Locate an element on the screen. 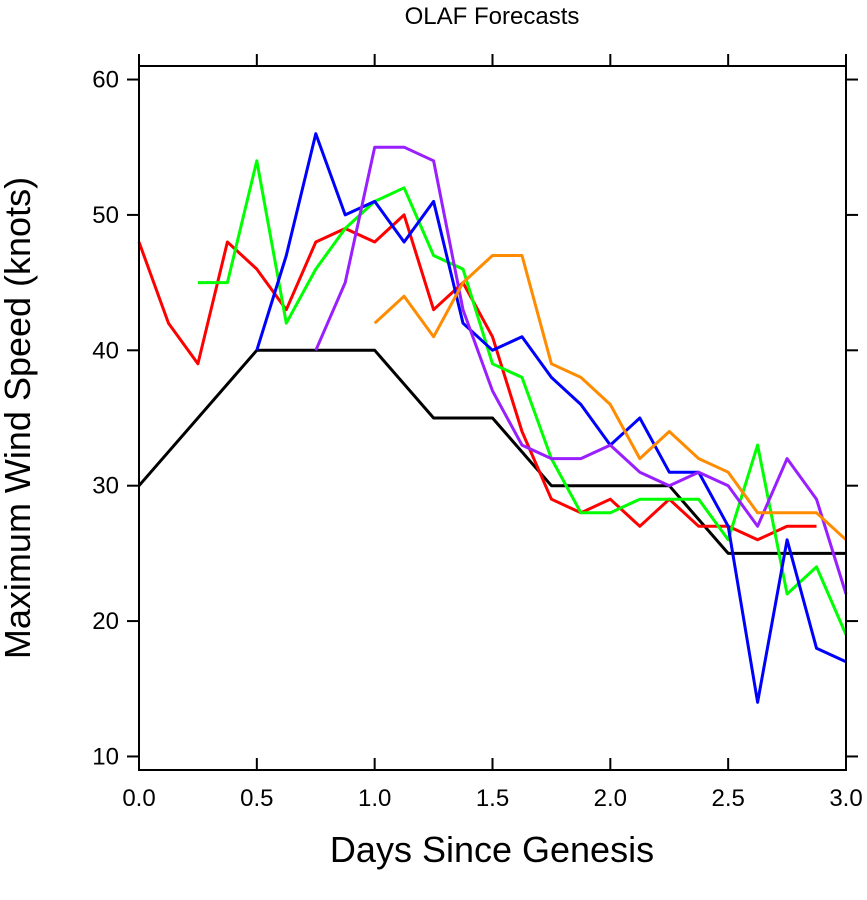 This screenshot has width=867, height=900. chart-title: OLAF Forecasts is located at coordinates (492, 16).